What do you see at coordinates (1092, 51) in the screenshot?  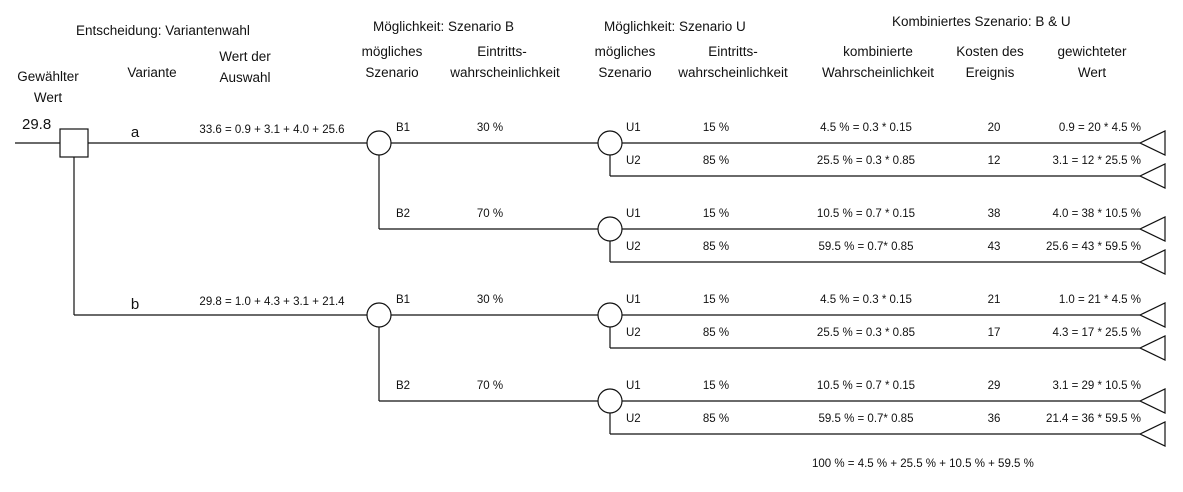 I see `col-weighted-value-line1: gewichteter` at bounding box center [1092, 51].